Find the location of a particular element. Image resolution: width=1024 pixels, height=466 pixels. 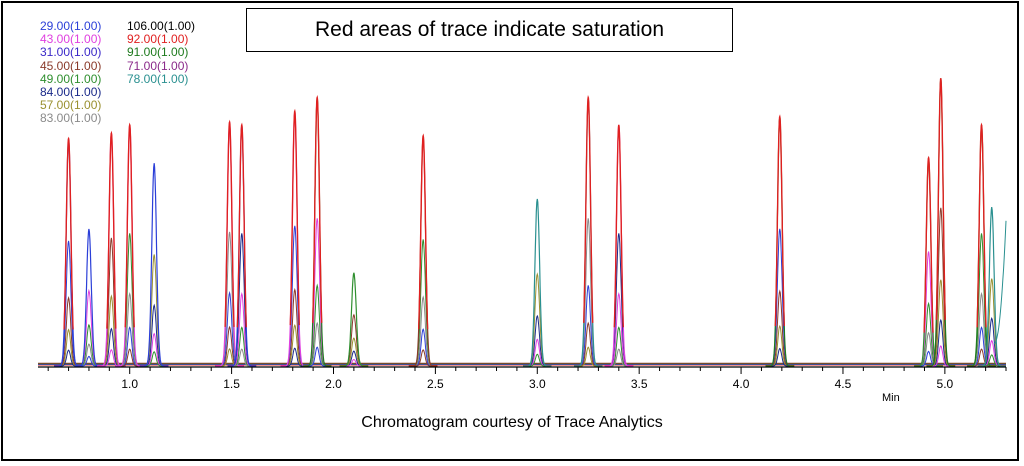

legend-mass: 57.00 is located at coordinates (55, 105).